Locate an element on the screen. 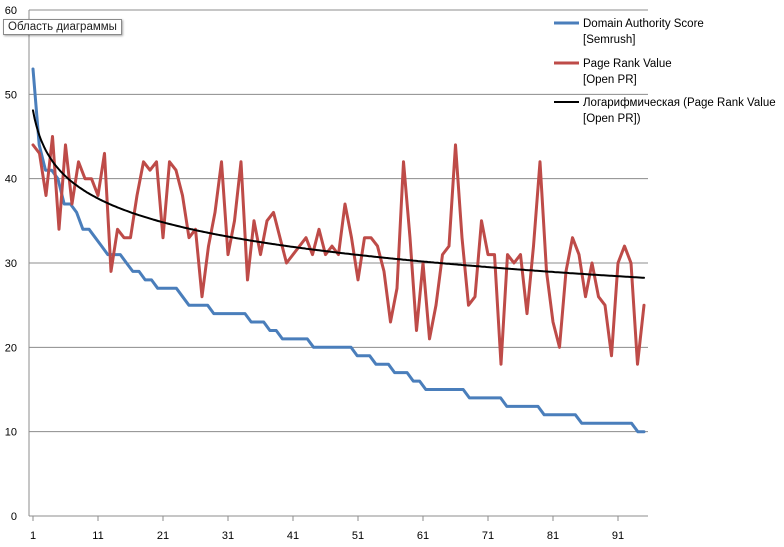 The height and width of the screenshot is (547, 784). y-tick-label-10: 10 is located at coordinates (11, 433).